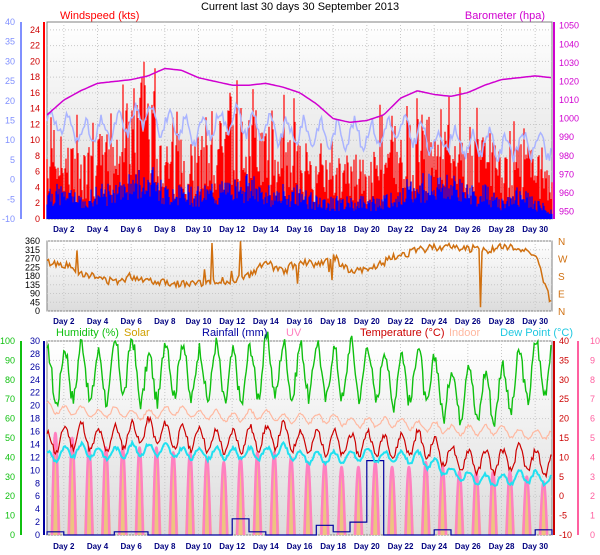 The height and width of the screenshot is (555, 600). Describe the element at coordinates (7, 341) in the screenshot. I see `humidity-axis-tick-10: 100` at that location.